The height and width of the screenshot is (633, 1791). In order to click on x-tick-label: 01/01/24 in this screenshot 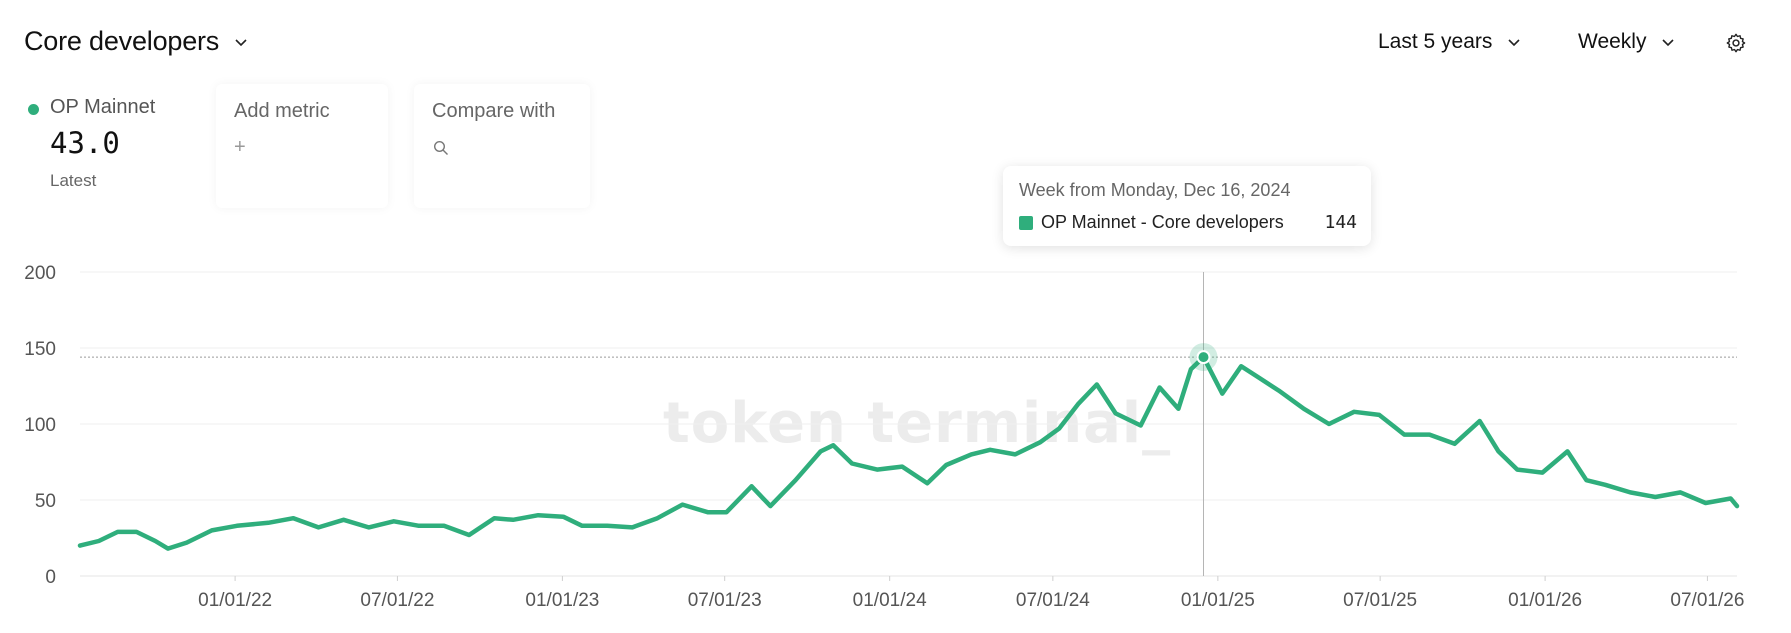, I will do `click(890, 600)`.